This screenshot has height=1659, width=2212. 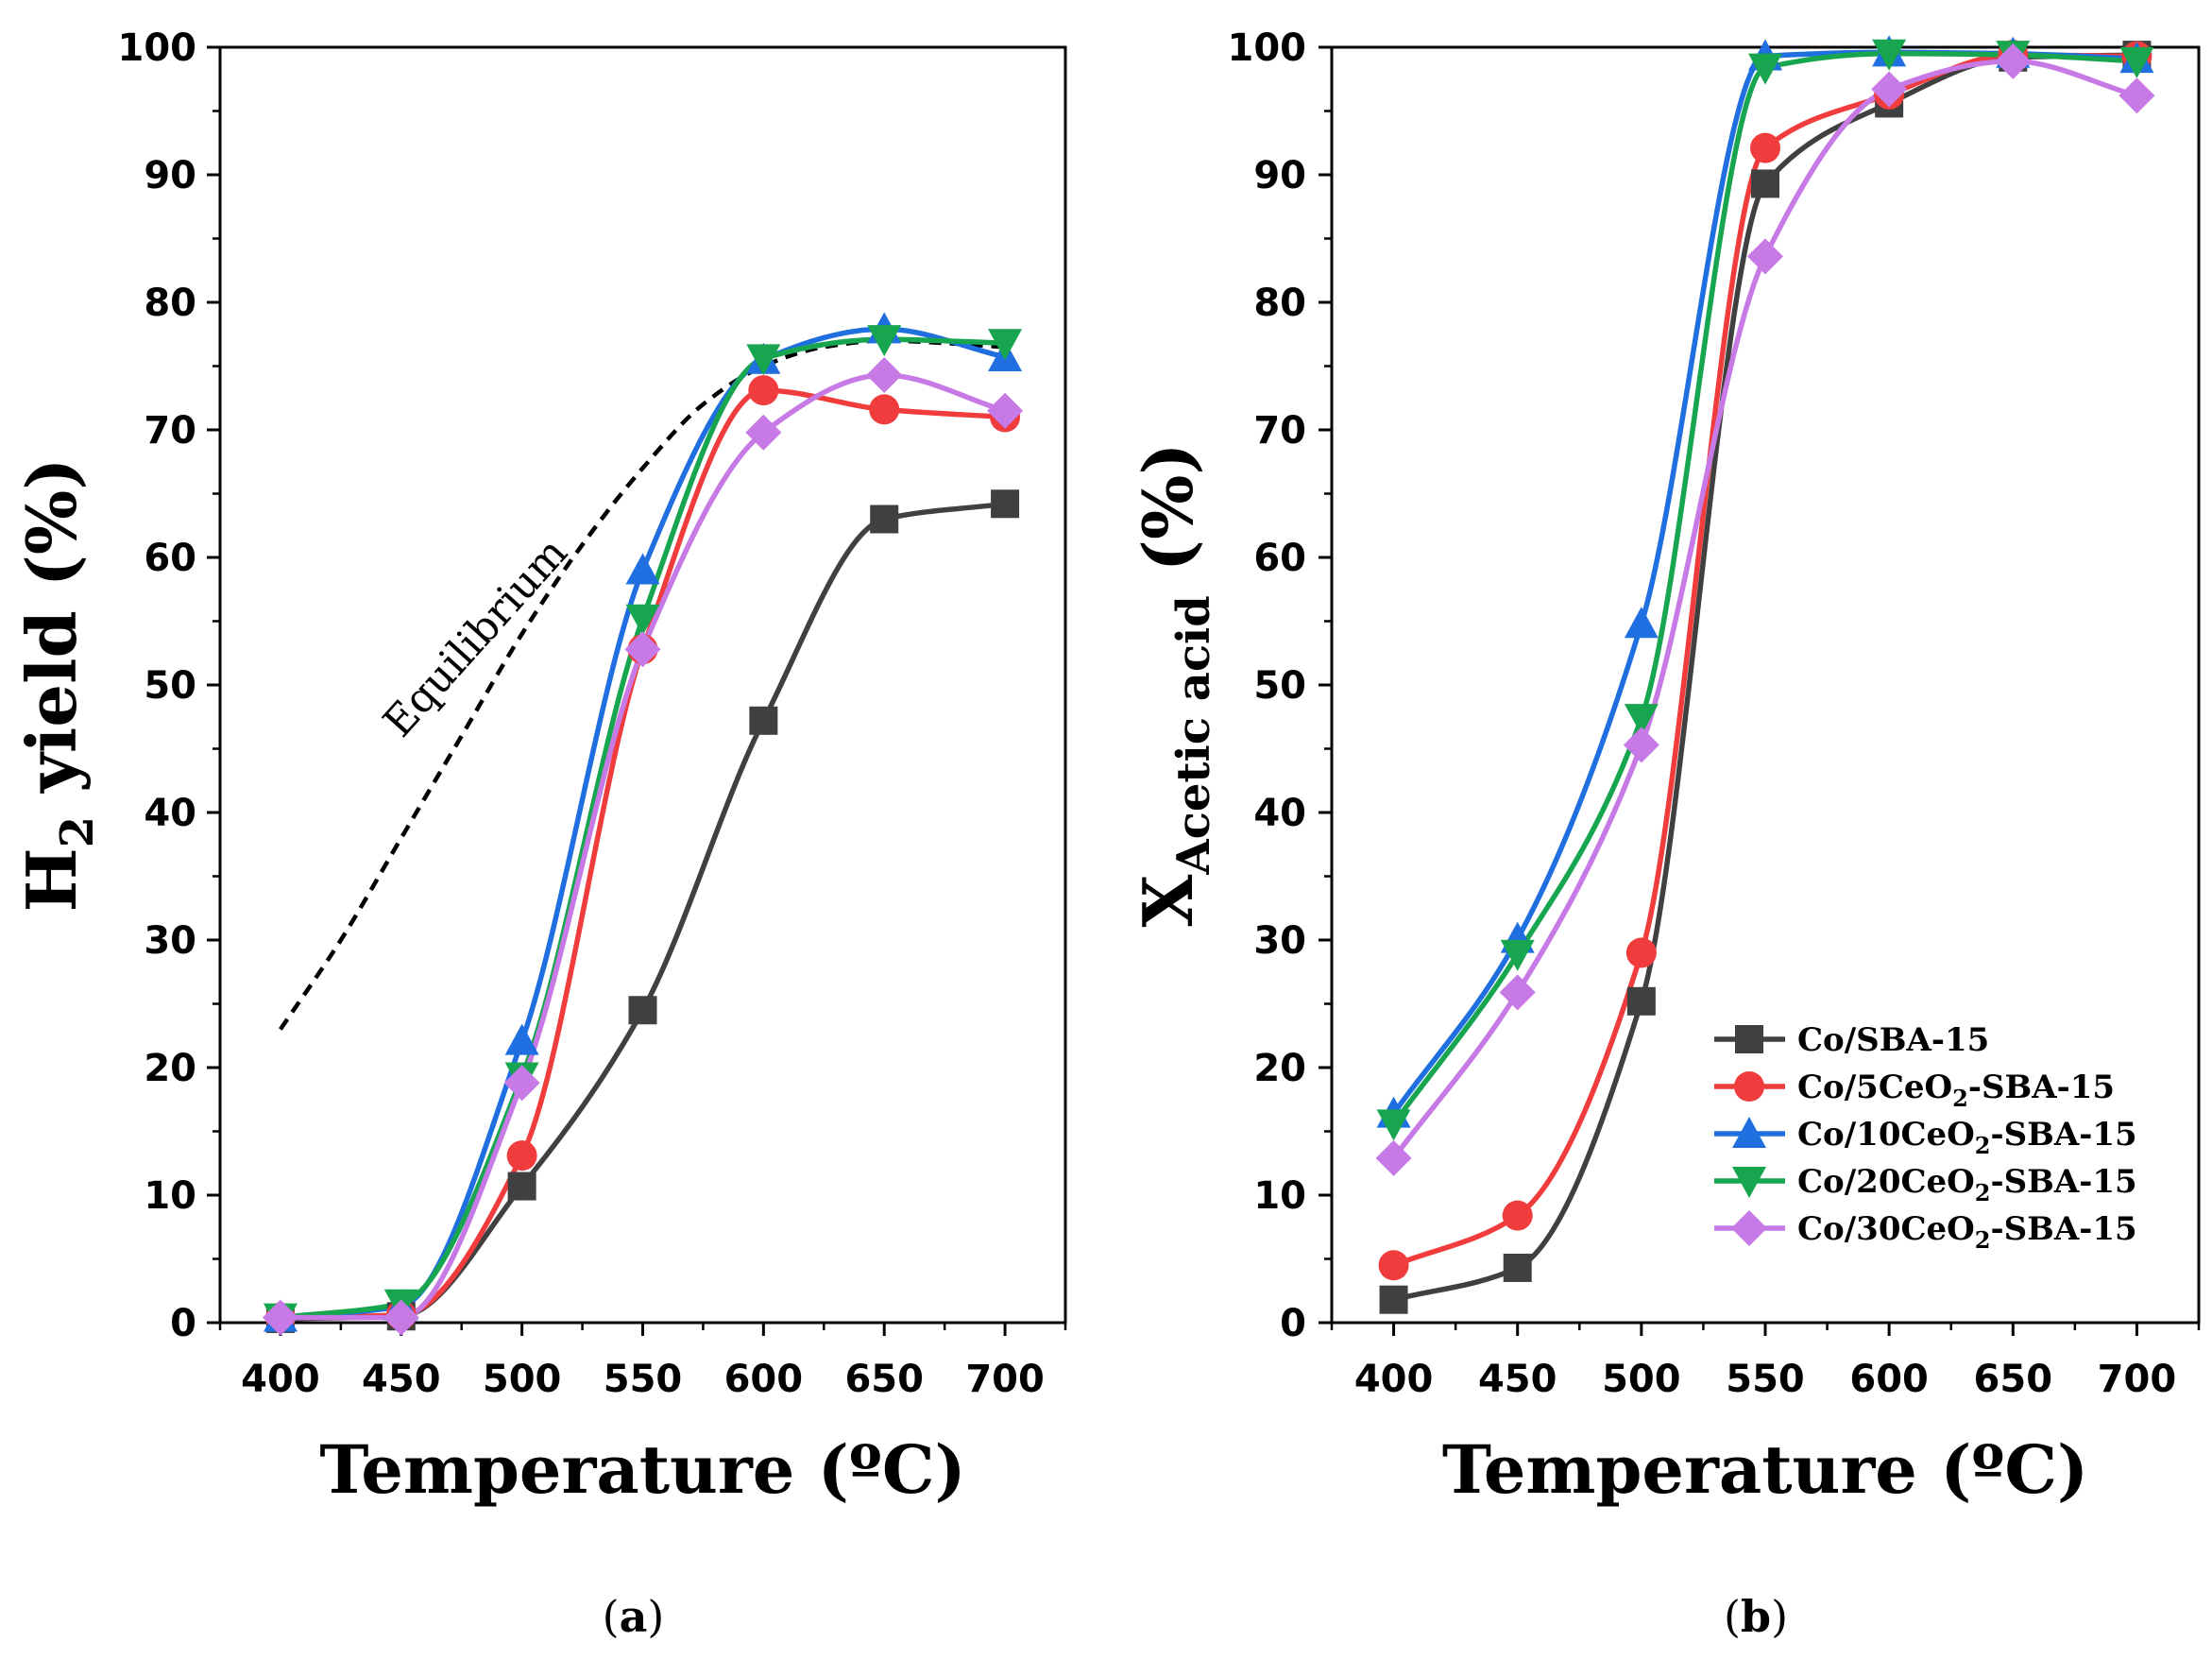 I want to click on y-tick-label: 100, so click(x=1267, y=48).